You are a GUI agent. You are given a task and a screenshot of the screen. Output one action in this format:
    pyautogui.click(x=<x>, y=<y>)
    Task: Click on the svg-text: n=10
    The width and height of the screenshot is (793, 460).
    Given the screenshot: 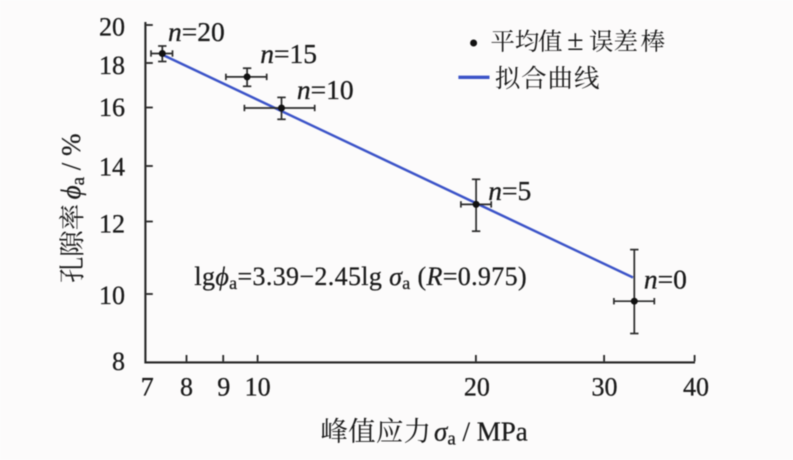 What is the action you would take?
    pyautogui.click(x=325, y=89)
    